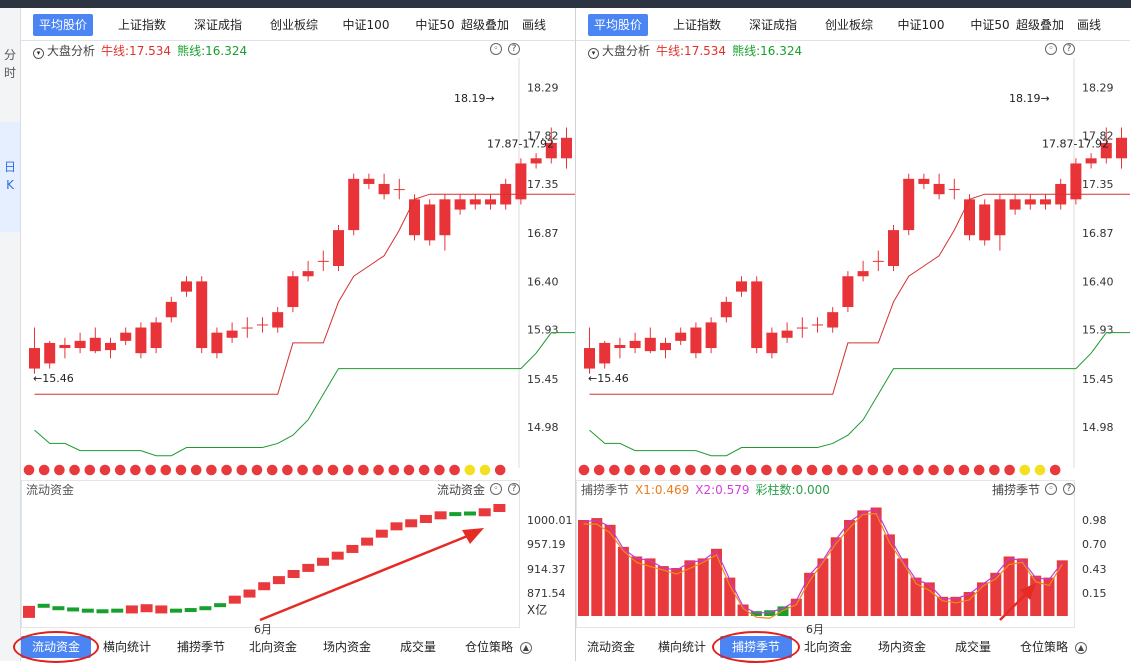  What do you see at coordinates (10, 64) in the screenshot?
I see `sidebar-tab-timeshare: 分时` at bounding box center [10, 64].